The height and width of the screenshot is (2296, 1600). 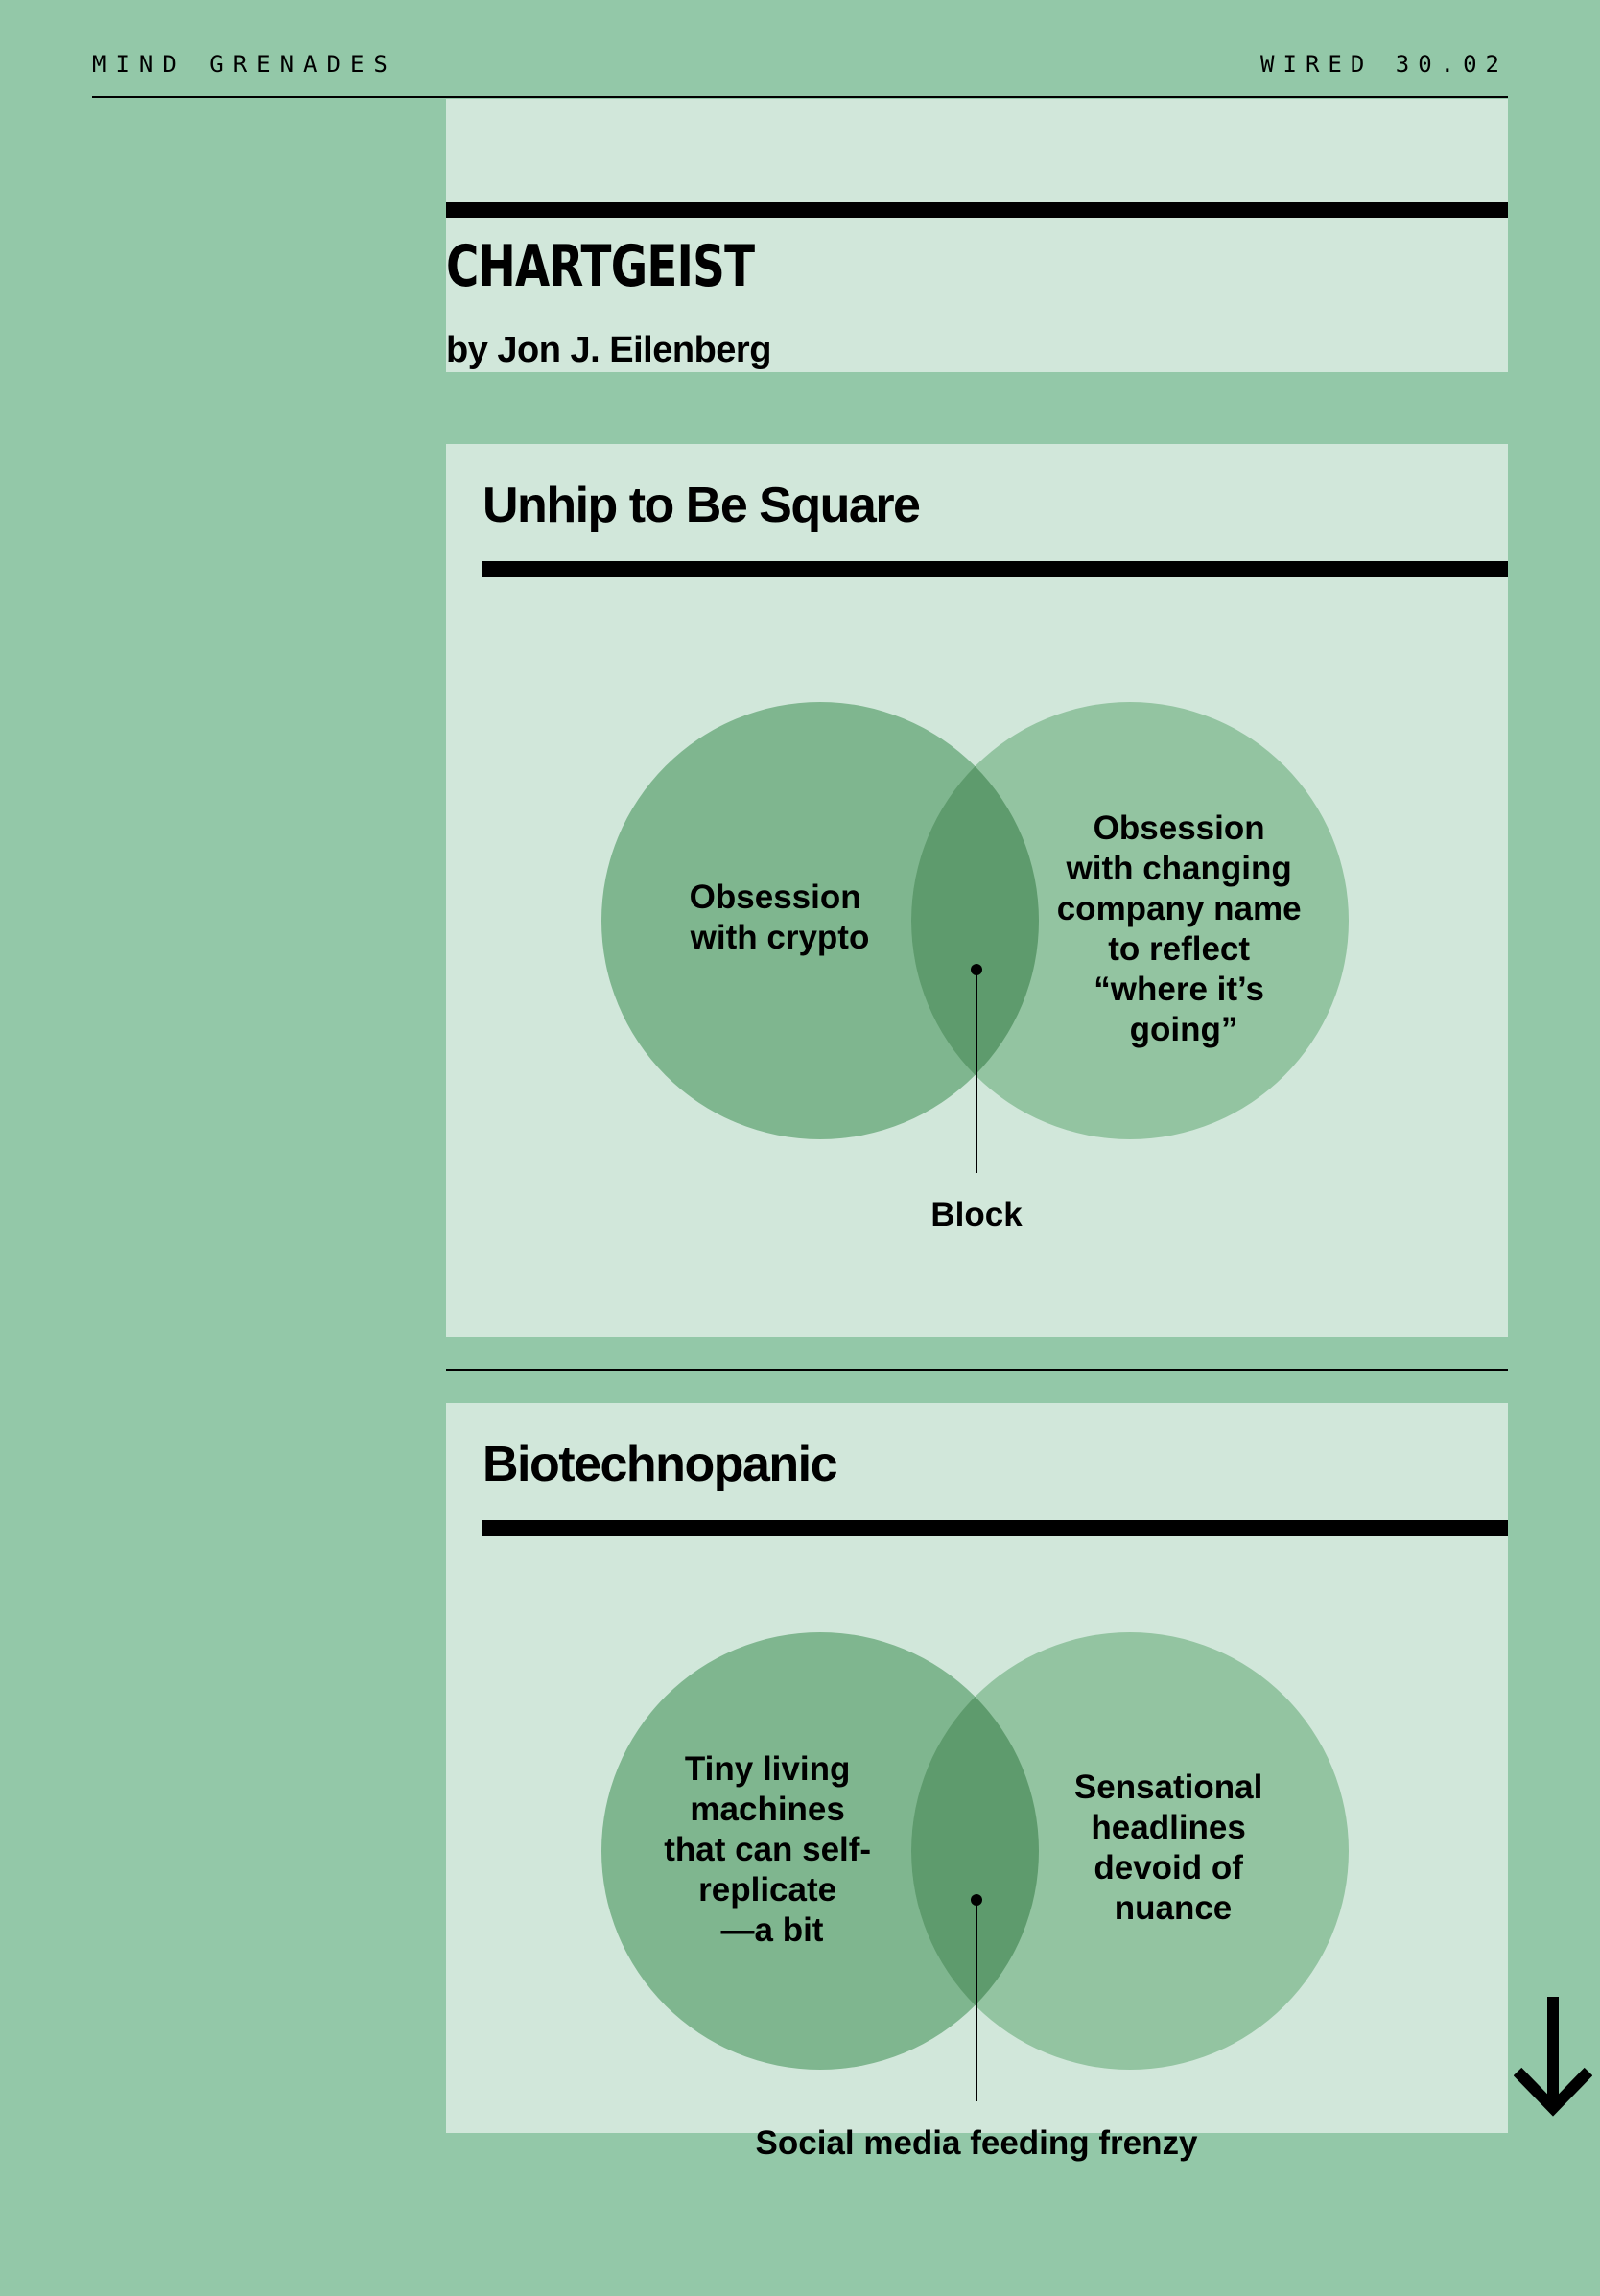 What do you see at coordinates (244, 64) in the screenshot?
I see `section-kicker: MIND GRENADES` at bounding box center [244, 64].